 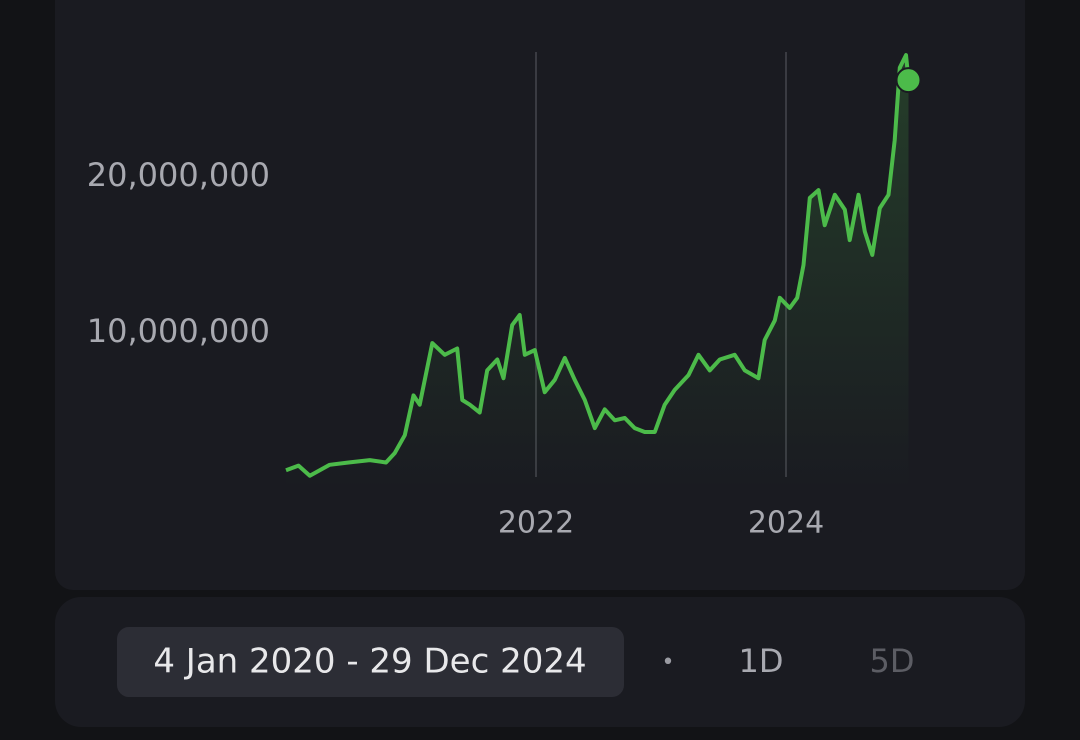 What do you see at coordinates (761, 661) in the screenshot?
I see `option-1d: 1D` at bounding box center [761, 661].